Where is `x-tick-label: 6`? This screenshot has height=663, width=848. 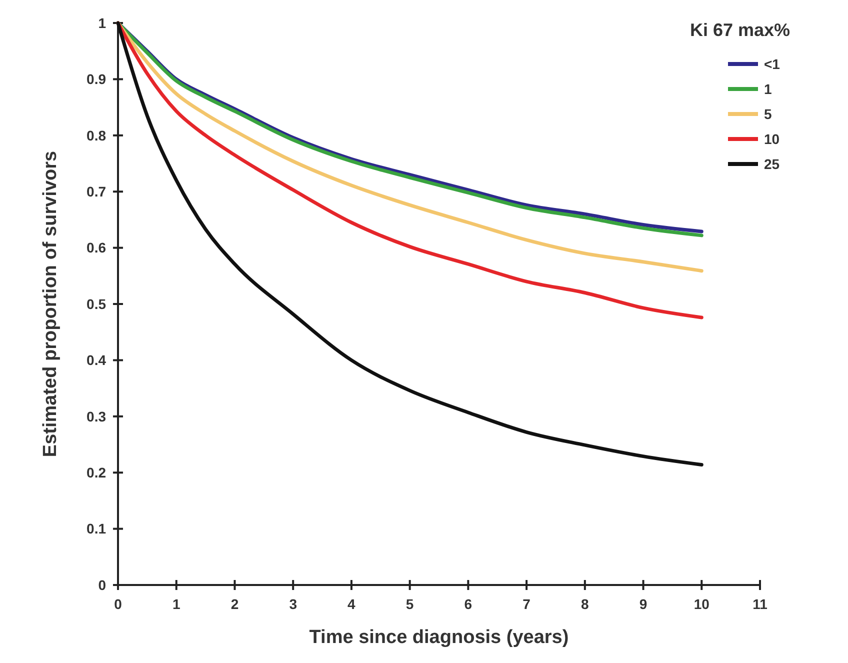 x-tick-label: 6 is located at coordinates (468, 604).